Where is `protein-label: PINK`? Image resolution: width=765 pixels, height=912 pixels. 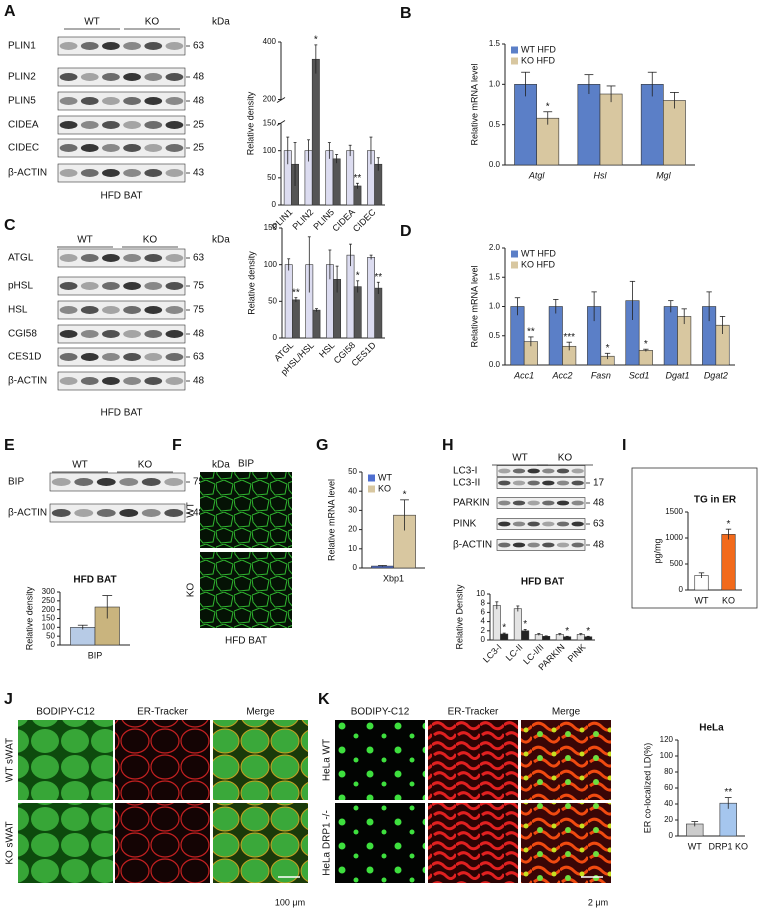
protein-label: PINK is located at coordinates (465, 524).